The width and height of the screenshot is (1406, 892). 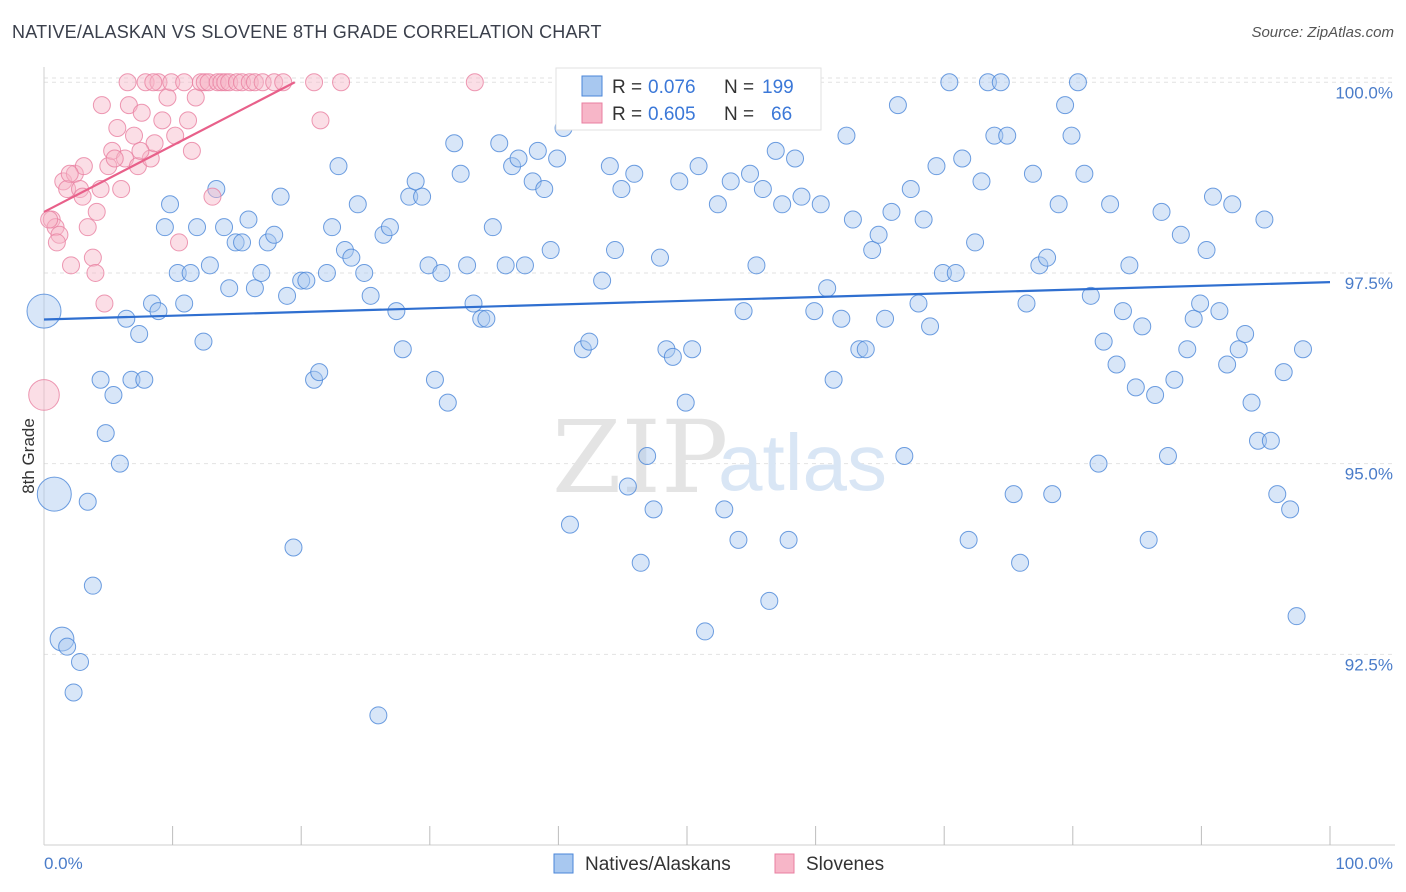 I want to click on watermark-zip: ZIP, so click(x=640, y=457).